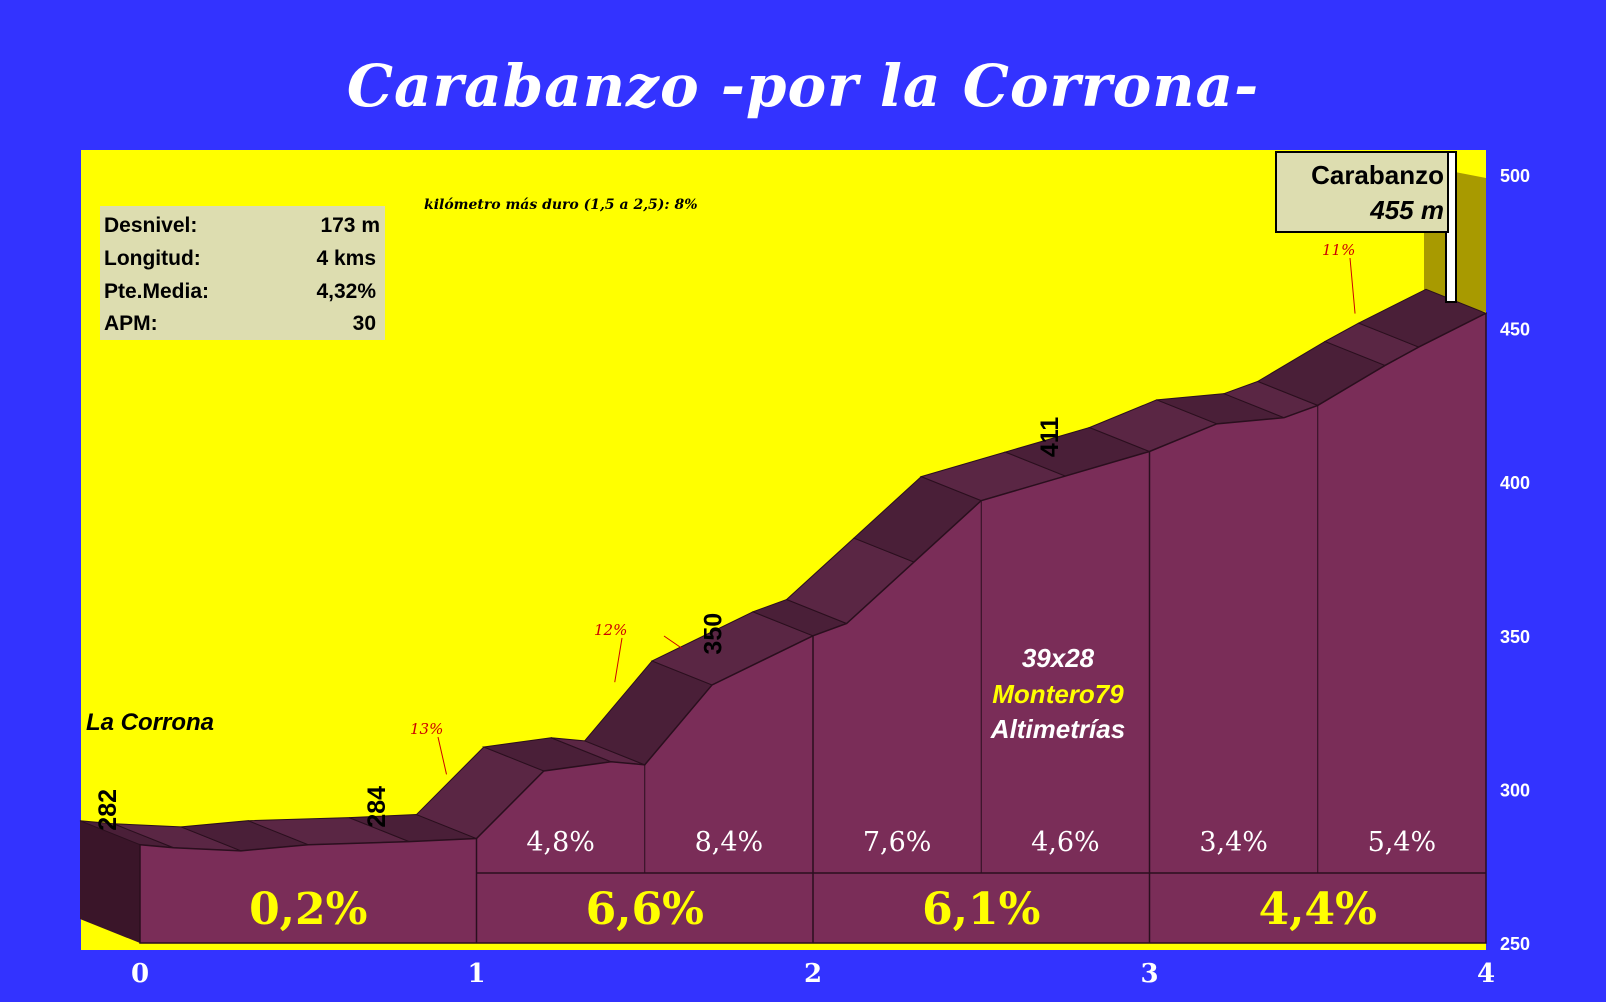 The image size is (1606, 1002). Describe the element at coordinates (1233, 842) in the screenshot. I see `segment-grade-label: 3,4%` at that location.